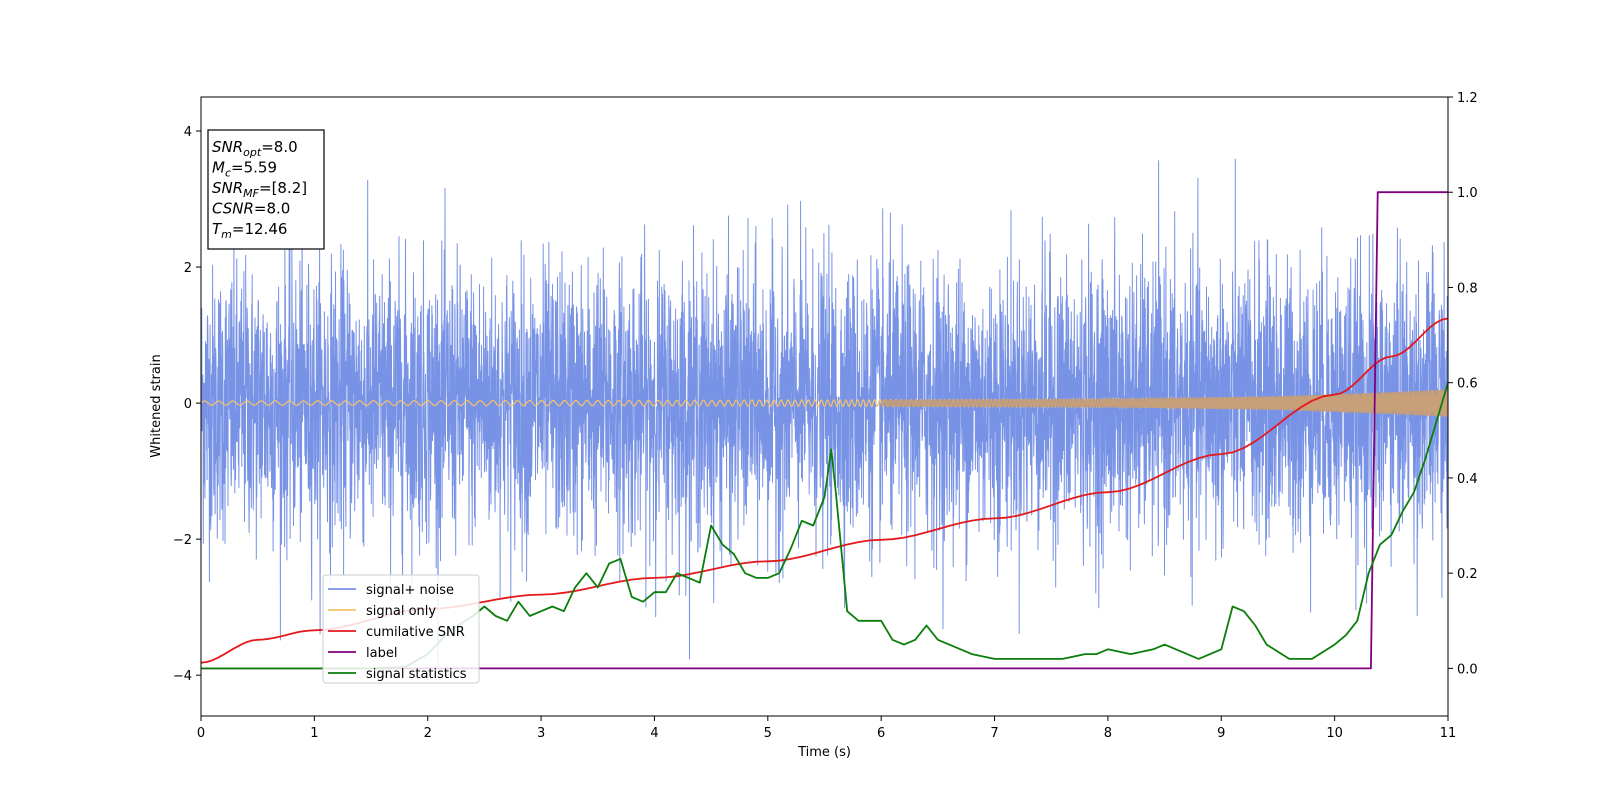  I want to click on x-tick-label: 4, so click(654, 733).